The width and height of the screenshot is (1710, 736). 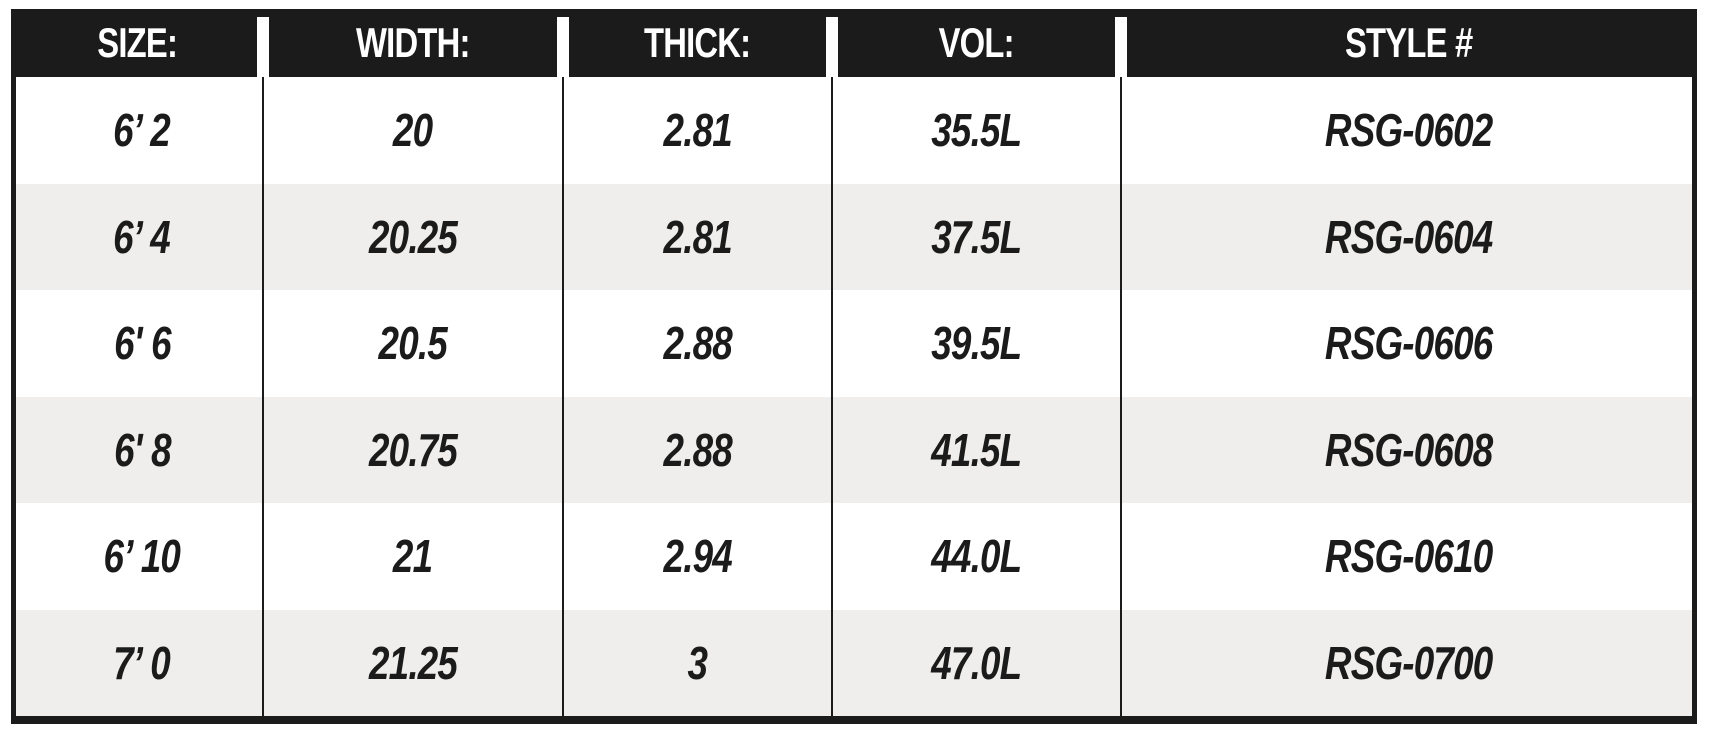 I want to click on table-cell: 6’ 2, so click(x=142, y=130).